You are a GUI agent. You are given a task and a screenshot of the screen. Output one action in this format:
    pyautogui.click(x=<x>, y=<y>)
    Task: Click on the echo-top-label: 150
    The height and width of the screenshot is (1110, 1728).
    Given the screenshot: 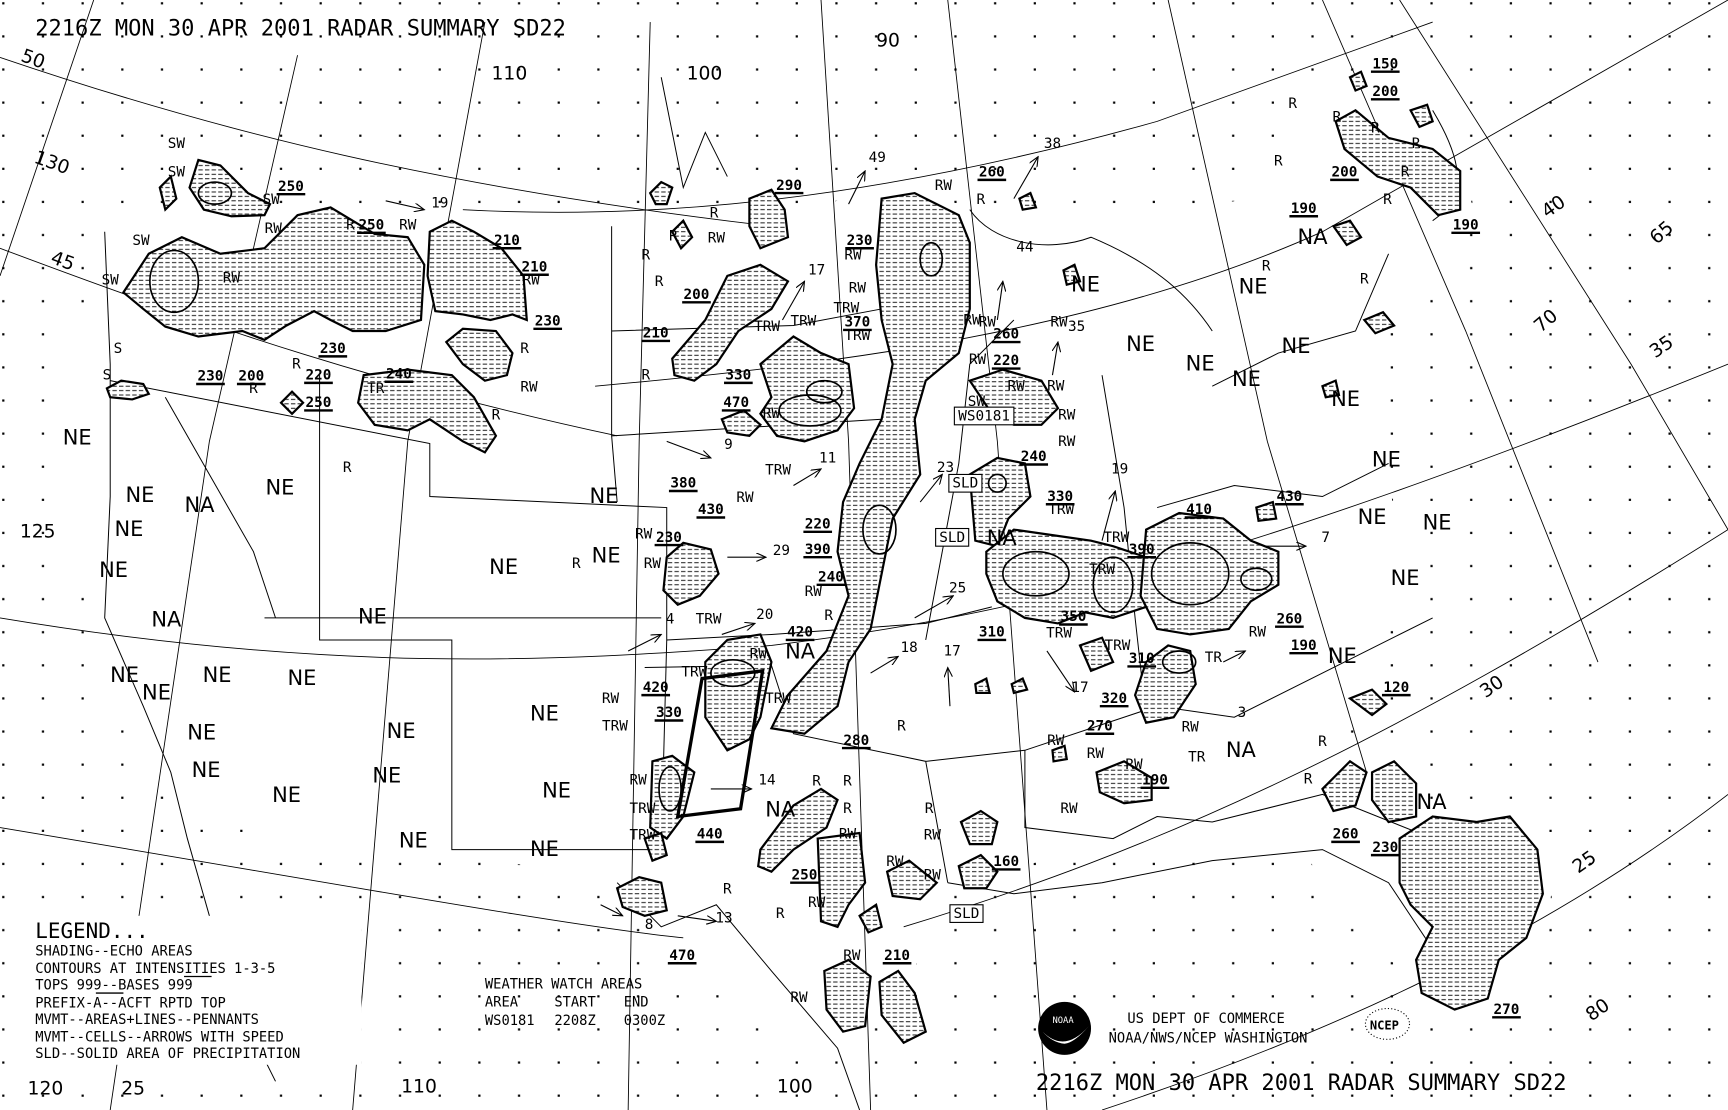 What is the action you would take?
    pyautogui.click(x=1385, y=64)
    